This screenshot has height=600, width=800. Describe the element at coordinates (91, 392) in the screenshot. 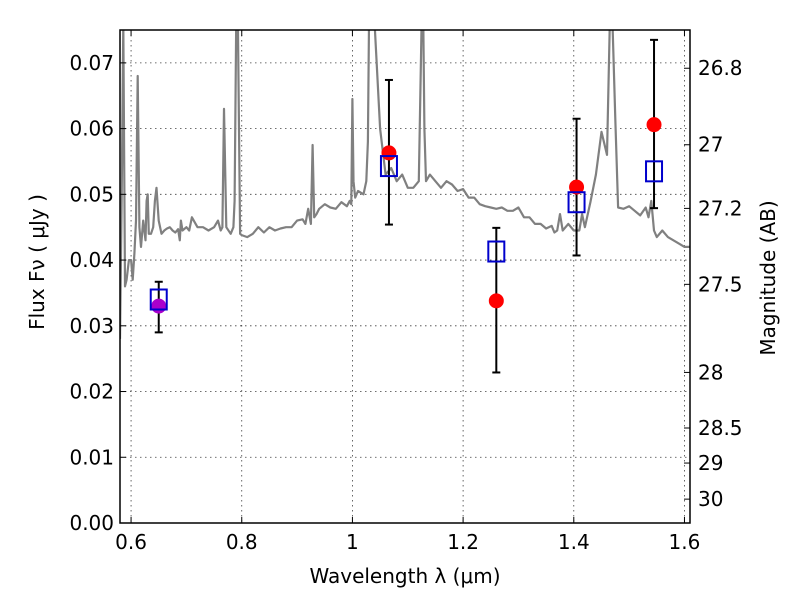

I see `y-tick-label: 0.02` at that location.